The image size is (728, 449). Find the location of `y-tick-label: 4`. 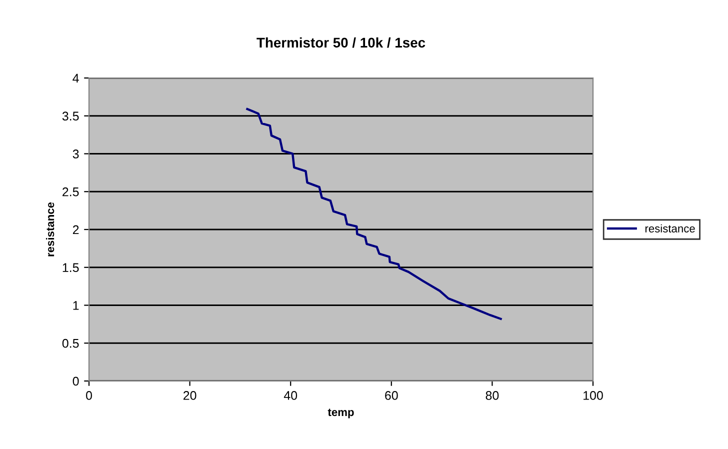

y-tick-label: 4 is located at coordinates (75, 78).